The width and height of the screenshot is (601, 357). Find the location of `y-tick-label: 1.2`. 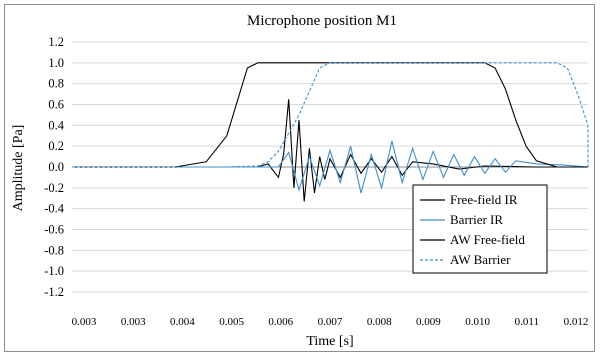

y-tick-label: 1.2 is located at coordinates (56, 42).